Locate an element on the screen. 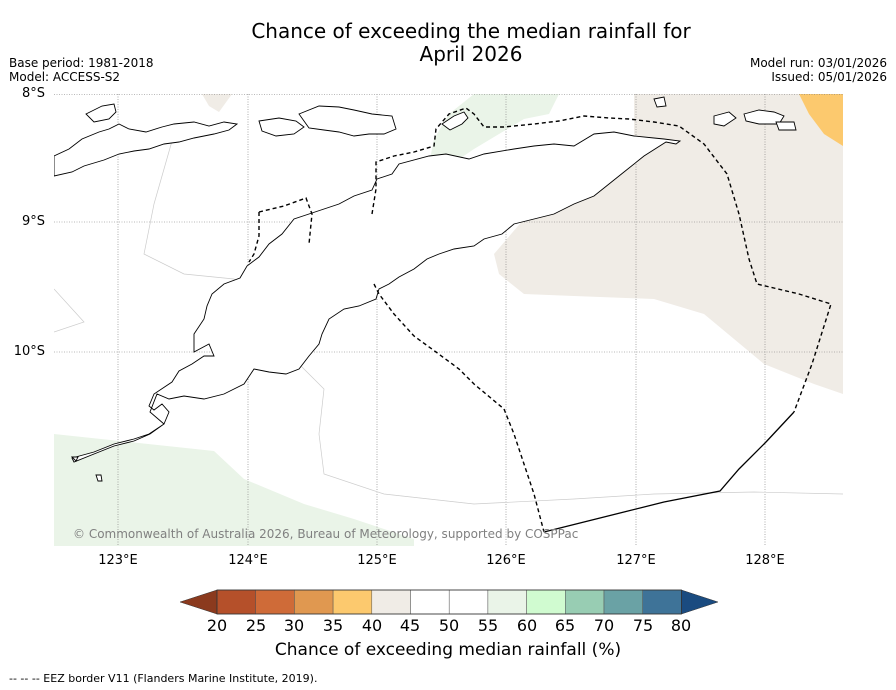  lon-label-125e: 125°E is located at coordinates (377, 560).